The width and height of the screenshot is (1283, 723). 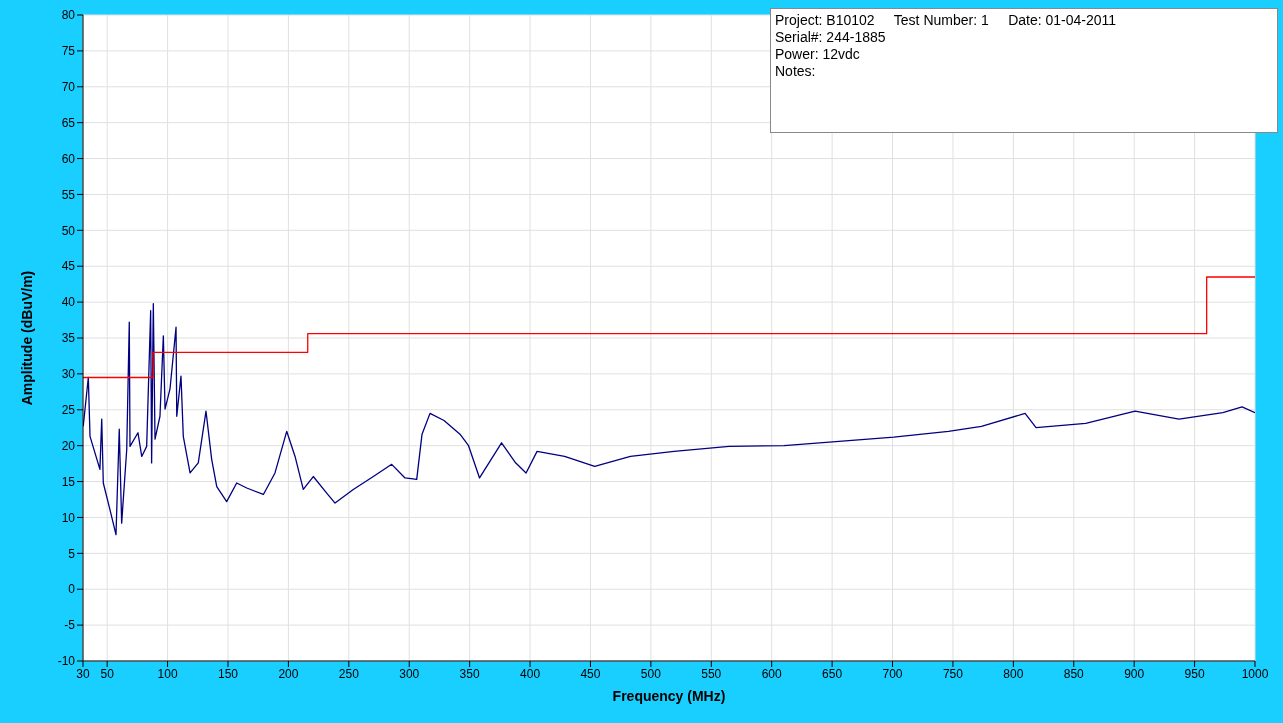 What do you see at coordinates (818, 54) in the screenshot?
I see `annotation: Power: 12vdc` at bounding box center [818, 54].